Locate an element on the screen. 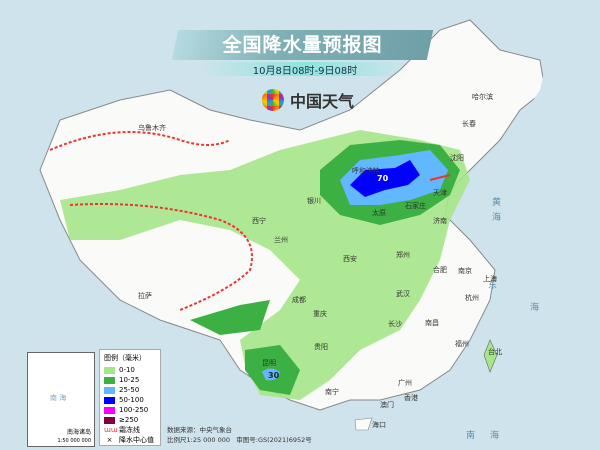  city-label: 呼和浩特 is located at coordinates (366, 171).